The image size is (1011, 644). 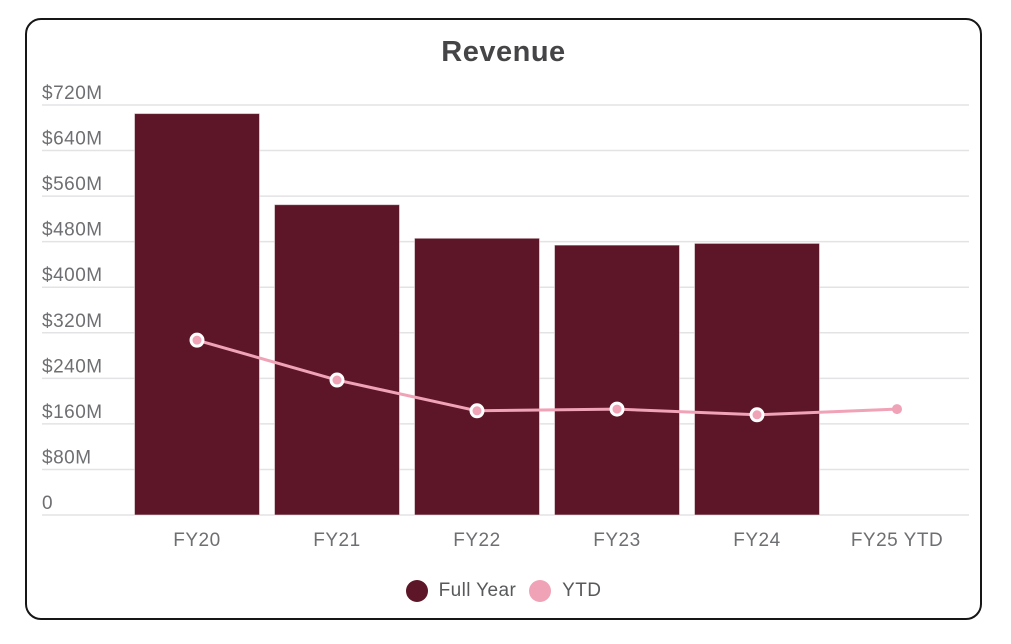 What do you see at coordinates (617, 380) in the screenshot?
I see `bar-FY23` at bounding box center [617, 380].